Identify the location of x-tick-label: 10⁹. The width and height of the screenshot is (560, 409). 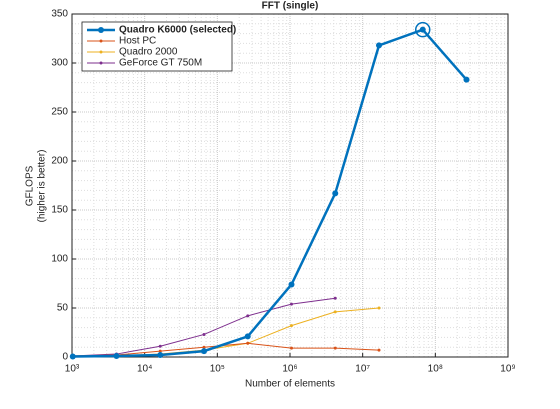
(507, 369).